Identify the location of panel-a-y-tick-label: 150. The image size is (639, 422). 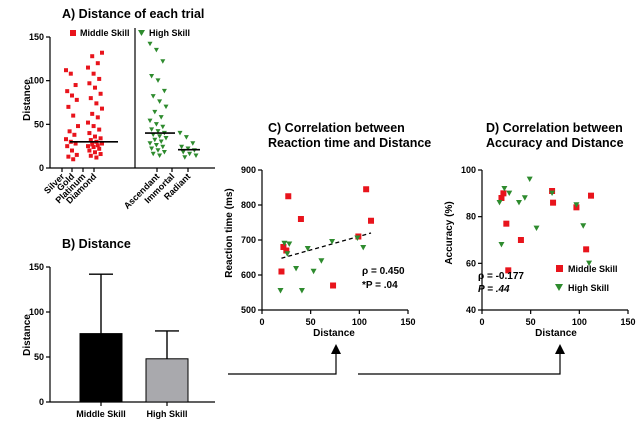
(36, 37).